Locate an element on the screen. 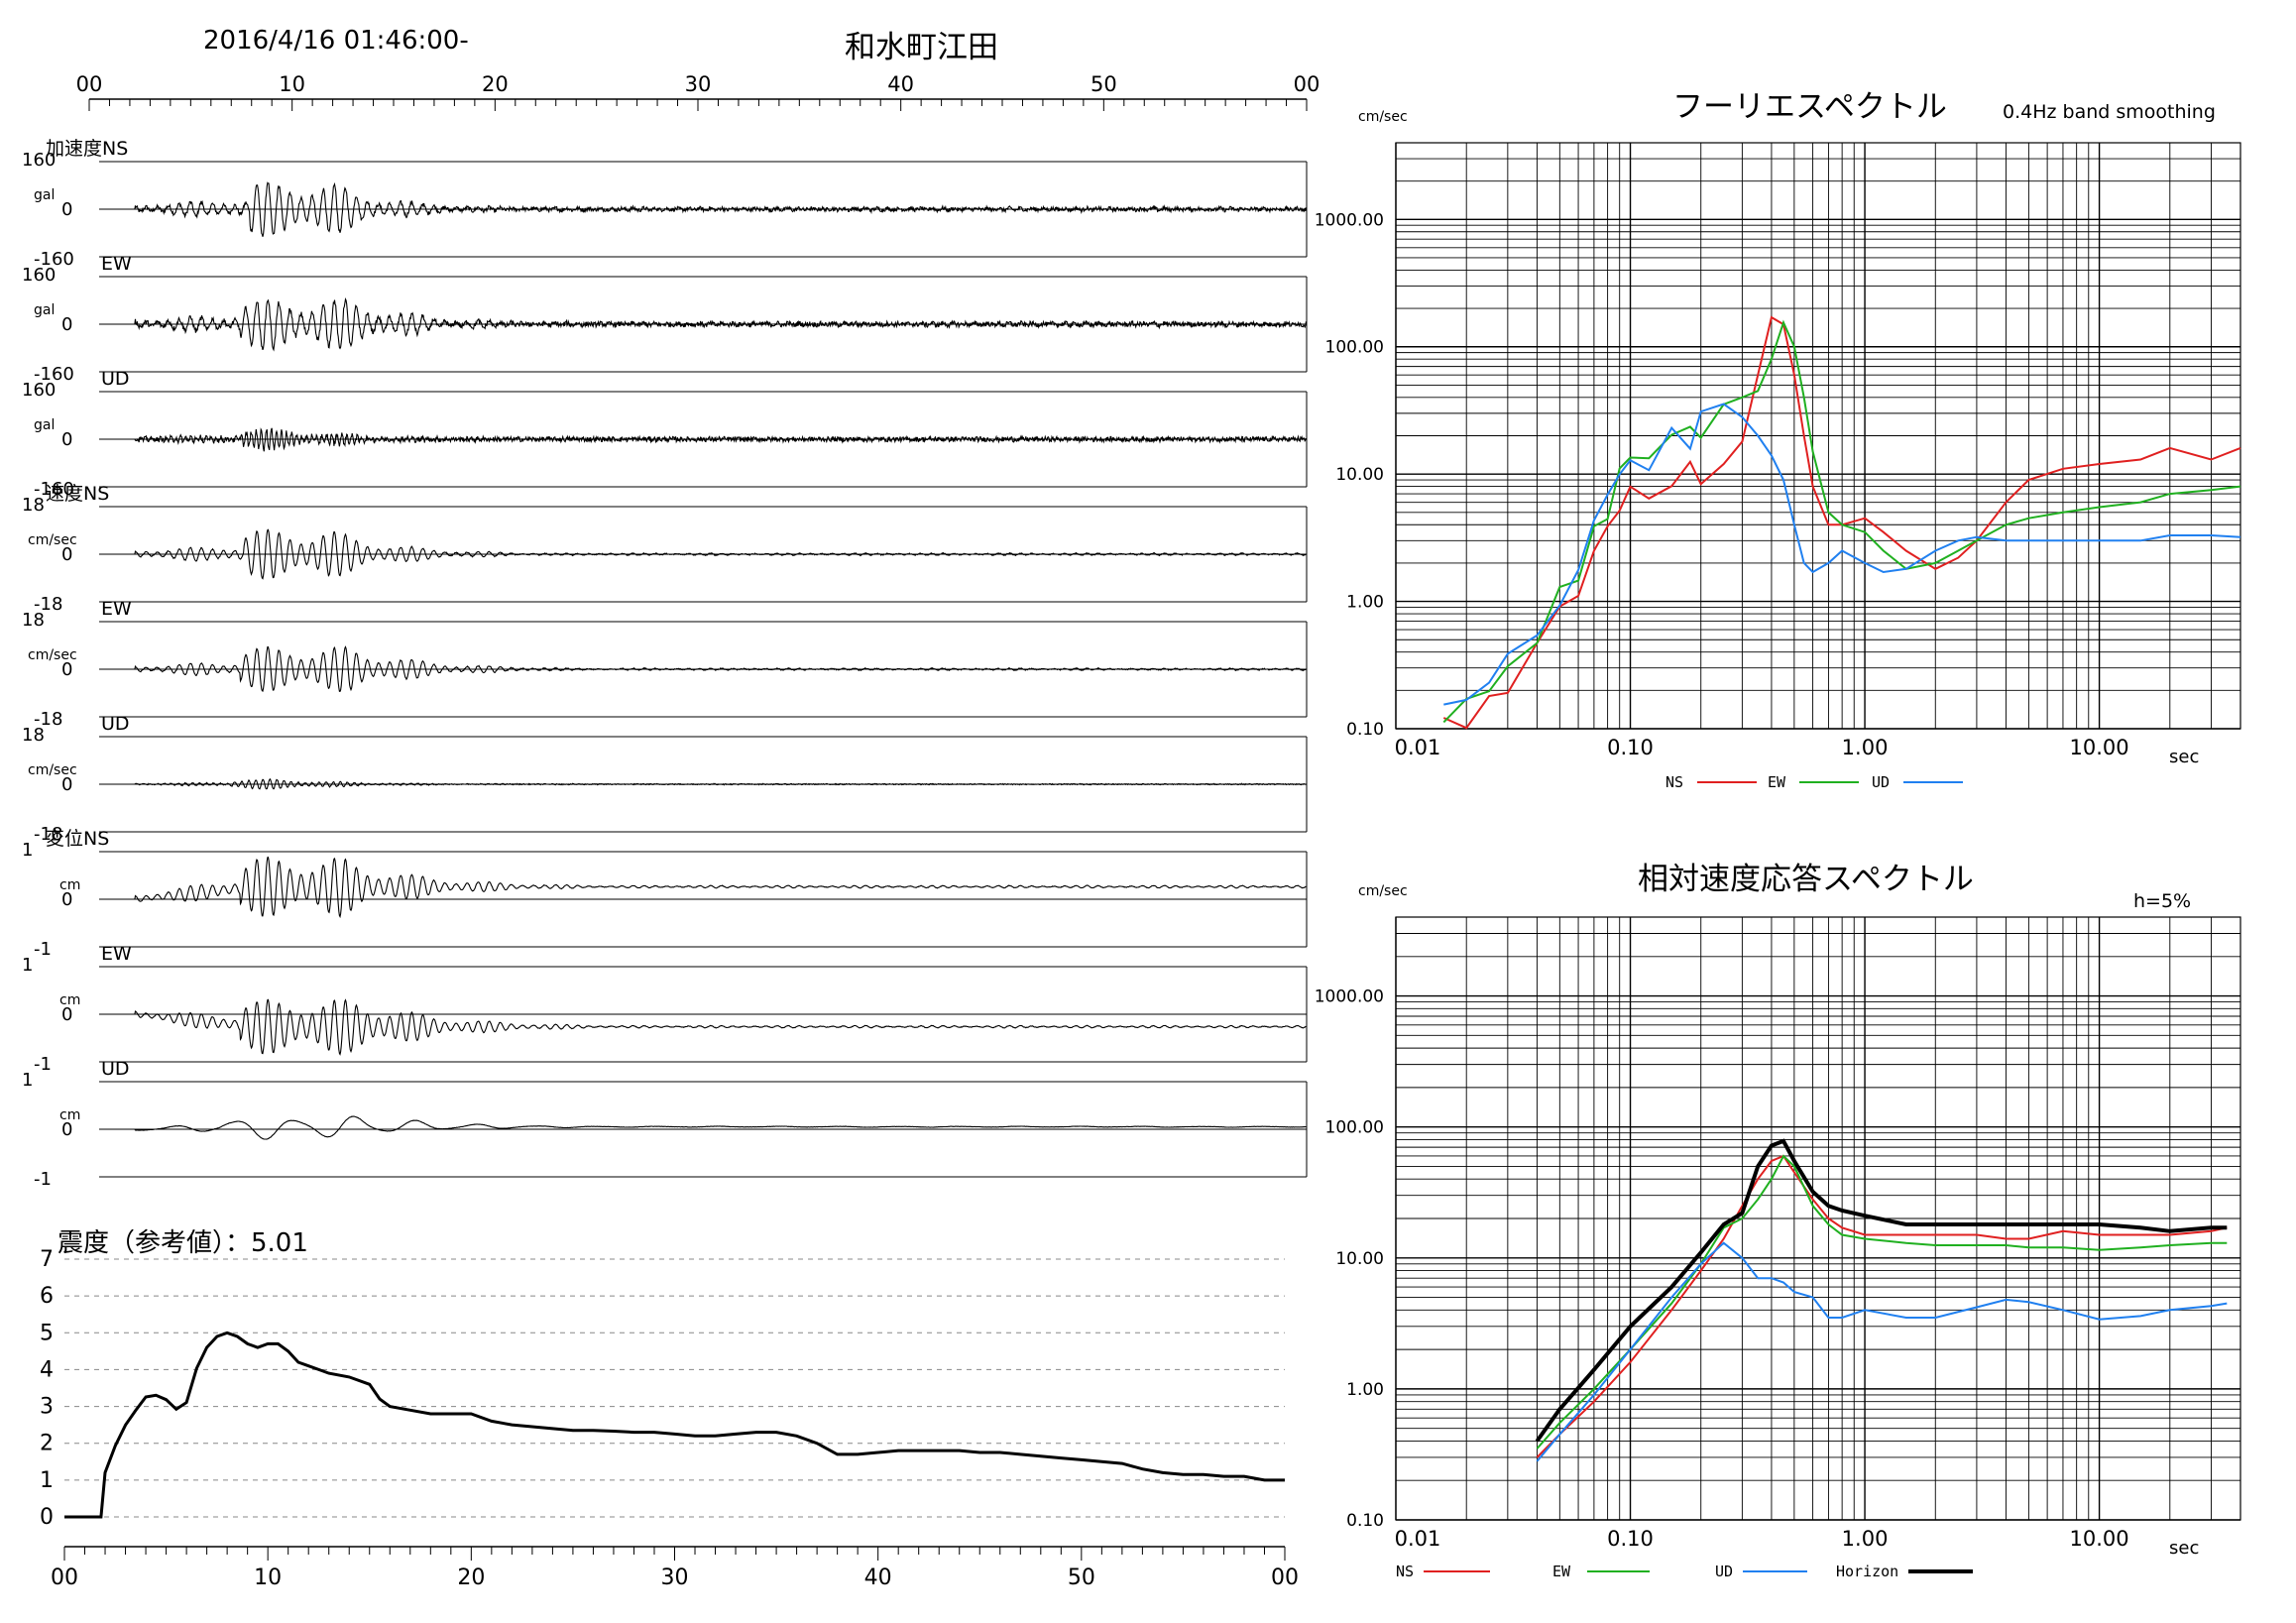 This screenshot has width=2296, height=1623. intensity-x-tick: 30 is located at coordinates (675, 1577).